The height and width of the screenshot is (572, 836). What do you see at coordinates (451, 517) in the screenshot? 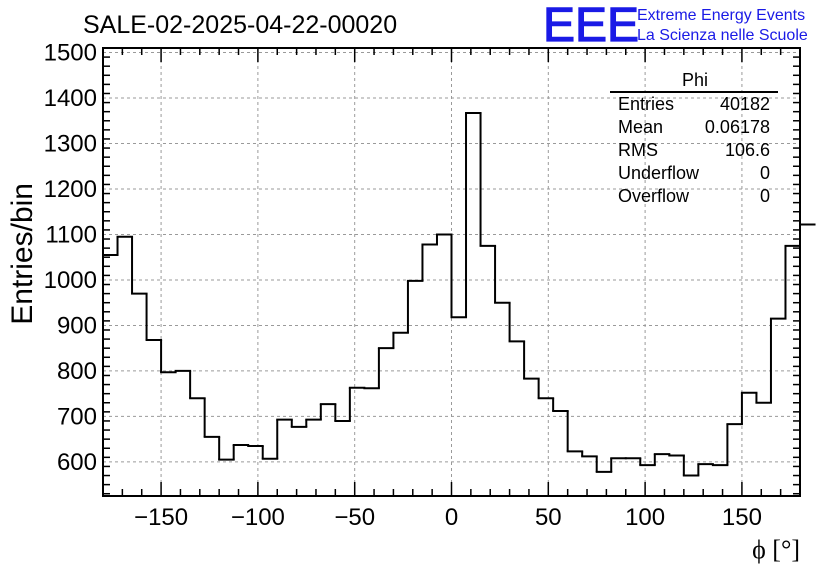
I see `x-tick-label: 0` at bounding box center [451, 517].